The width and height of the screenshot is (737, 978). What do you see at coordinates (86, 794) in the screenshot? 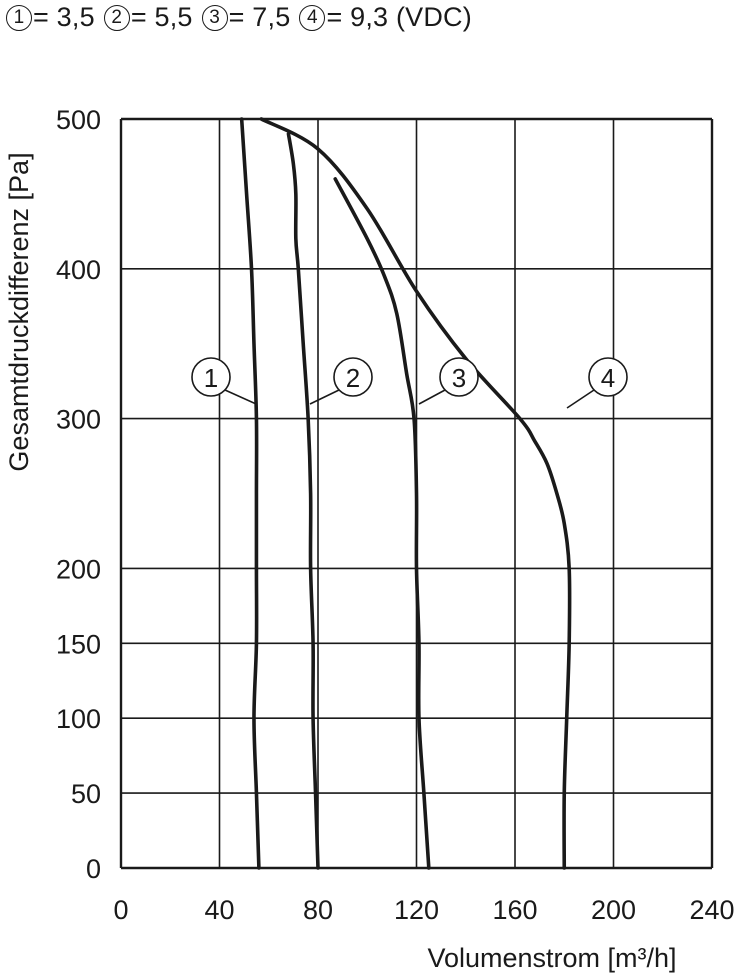
I see `y-tick-label: 50` at bounding box center [86, 794].